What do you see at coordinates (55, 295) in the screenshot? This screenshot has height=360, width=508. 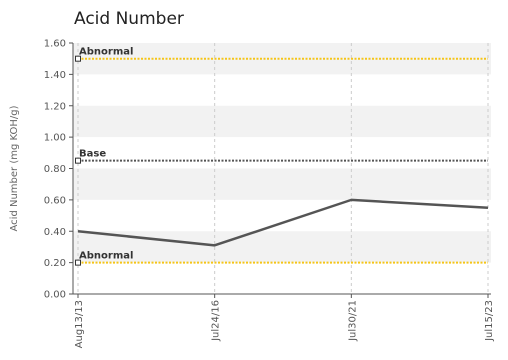 I see `y-tick-label: 0.00` at bounding box center [55, 295].